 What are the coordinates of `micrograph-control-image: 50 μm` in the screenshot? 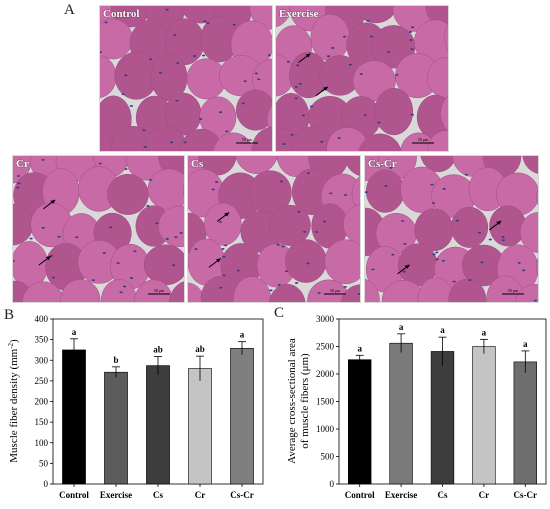 It's located at (186, 78).